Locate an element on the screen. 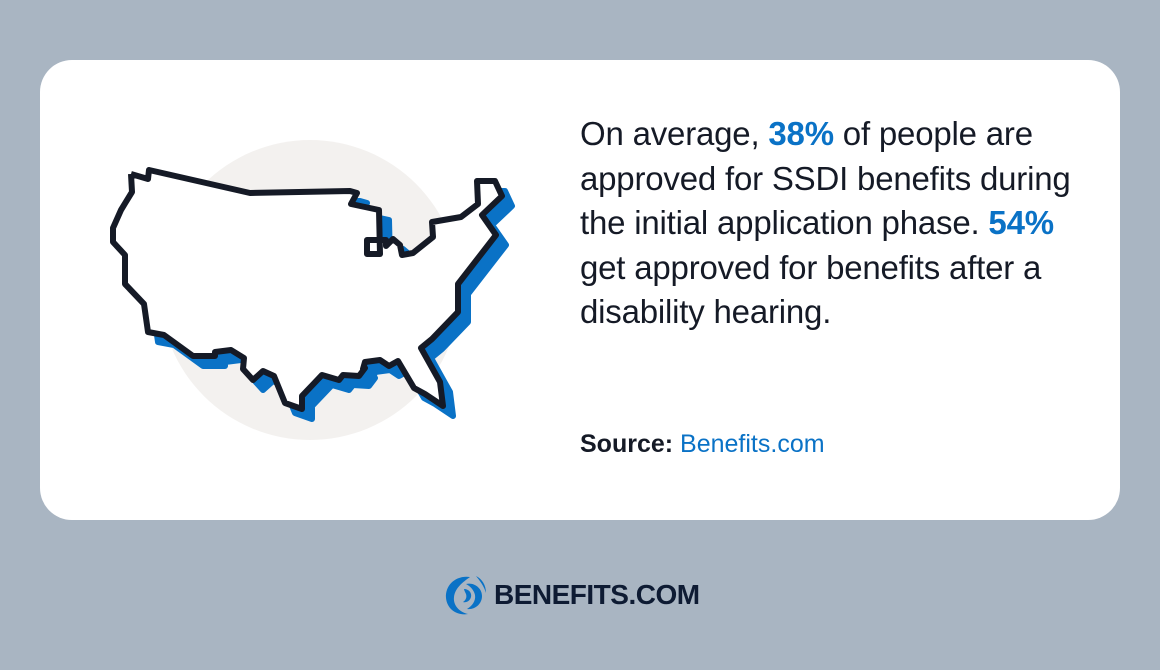  source-line: Source: Benefits.com is located at coordinates (702, 444).